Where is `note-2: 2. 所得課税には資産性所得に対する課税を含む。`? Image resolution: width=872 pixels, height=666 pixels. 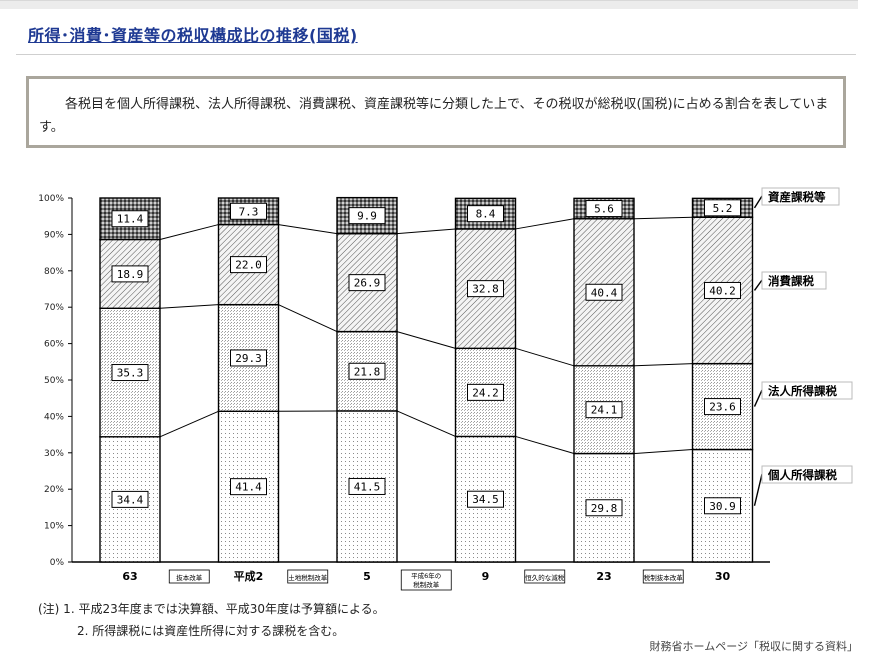 note-2: 2. 所得課税には資産性所得に対する課税を含む。 is located at coordinates (211, 631).